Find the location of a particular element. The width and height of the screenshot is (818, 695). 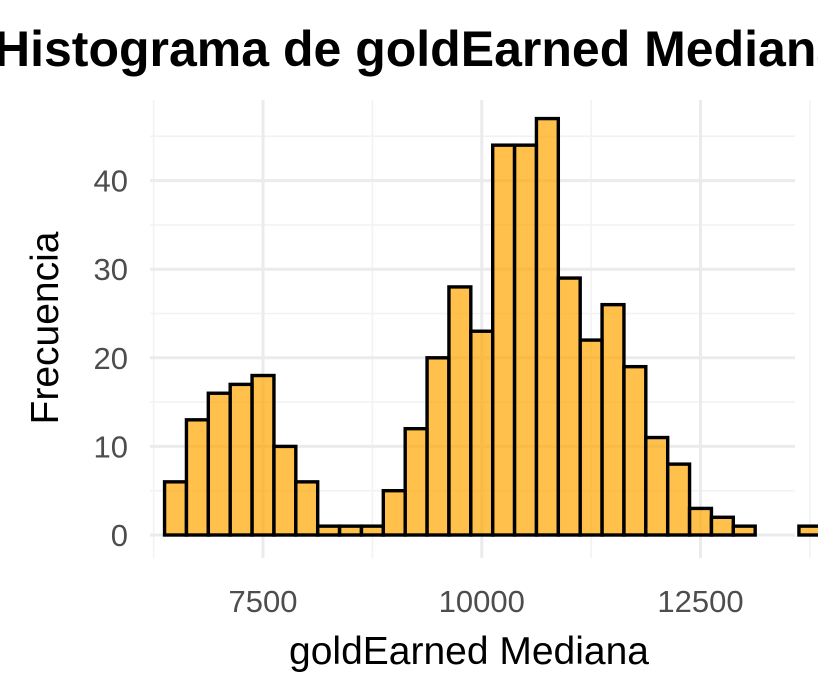

x-axis-ticks: 7500100001250015000 is located at coordinates (486, 601).